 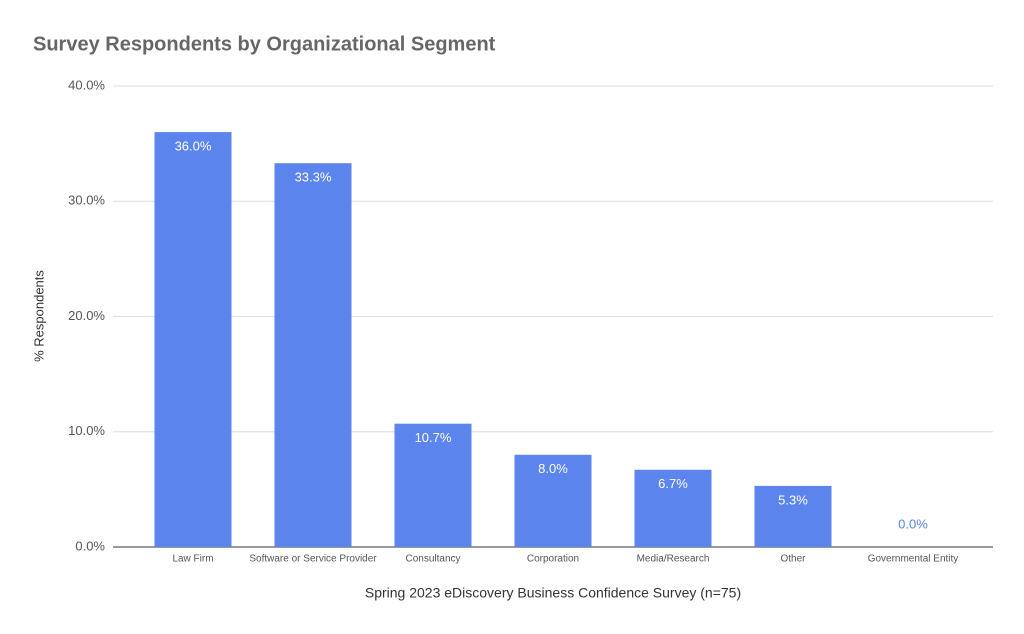 I want to click on data-label: 8.0%, so click(x=553, y=468).